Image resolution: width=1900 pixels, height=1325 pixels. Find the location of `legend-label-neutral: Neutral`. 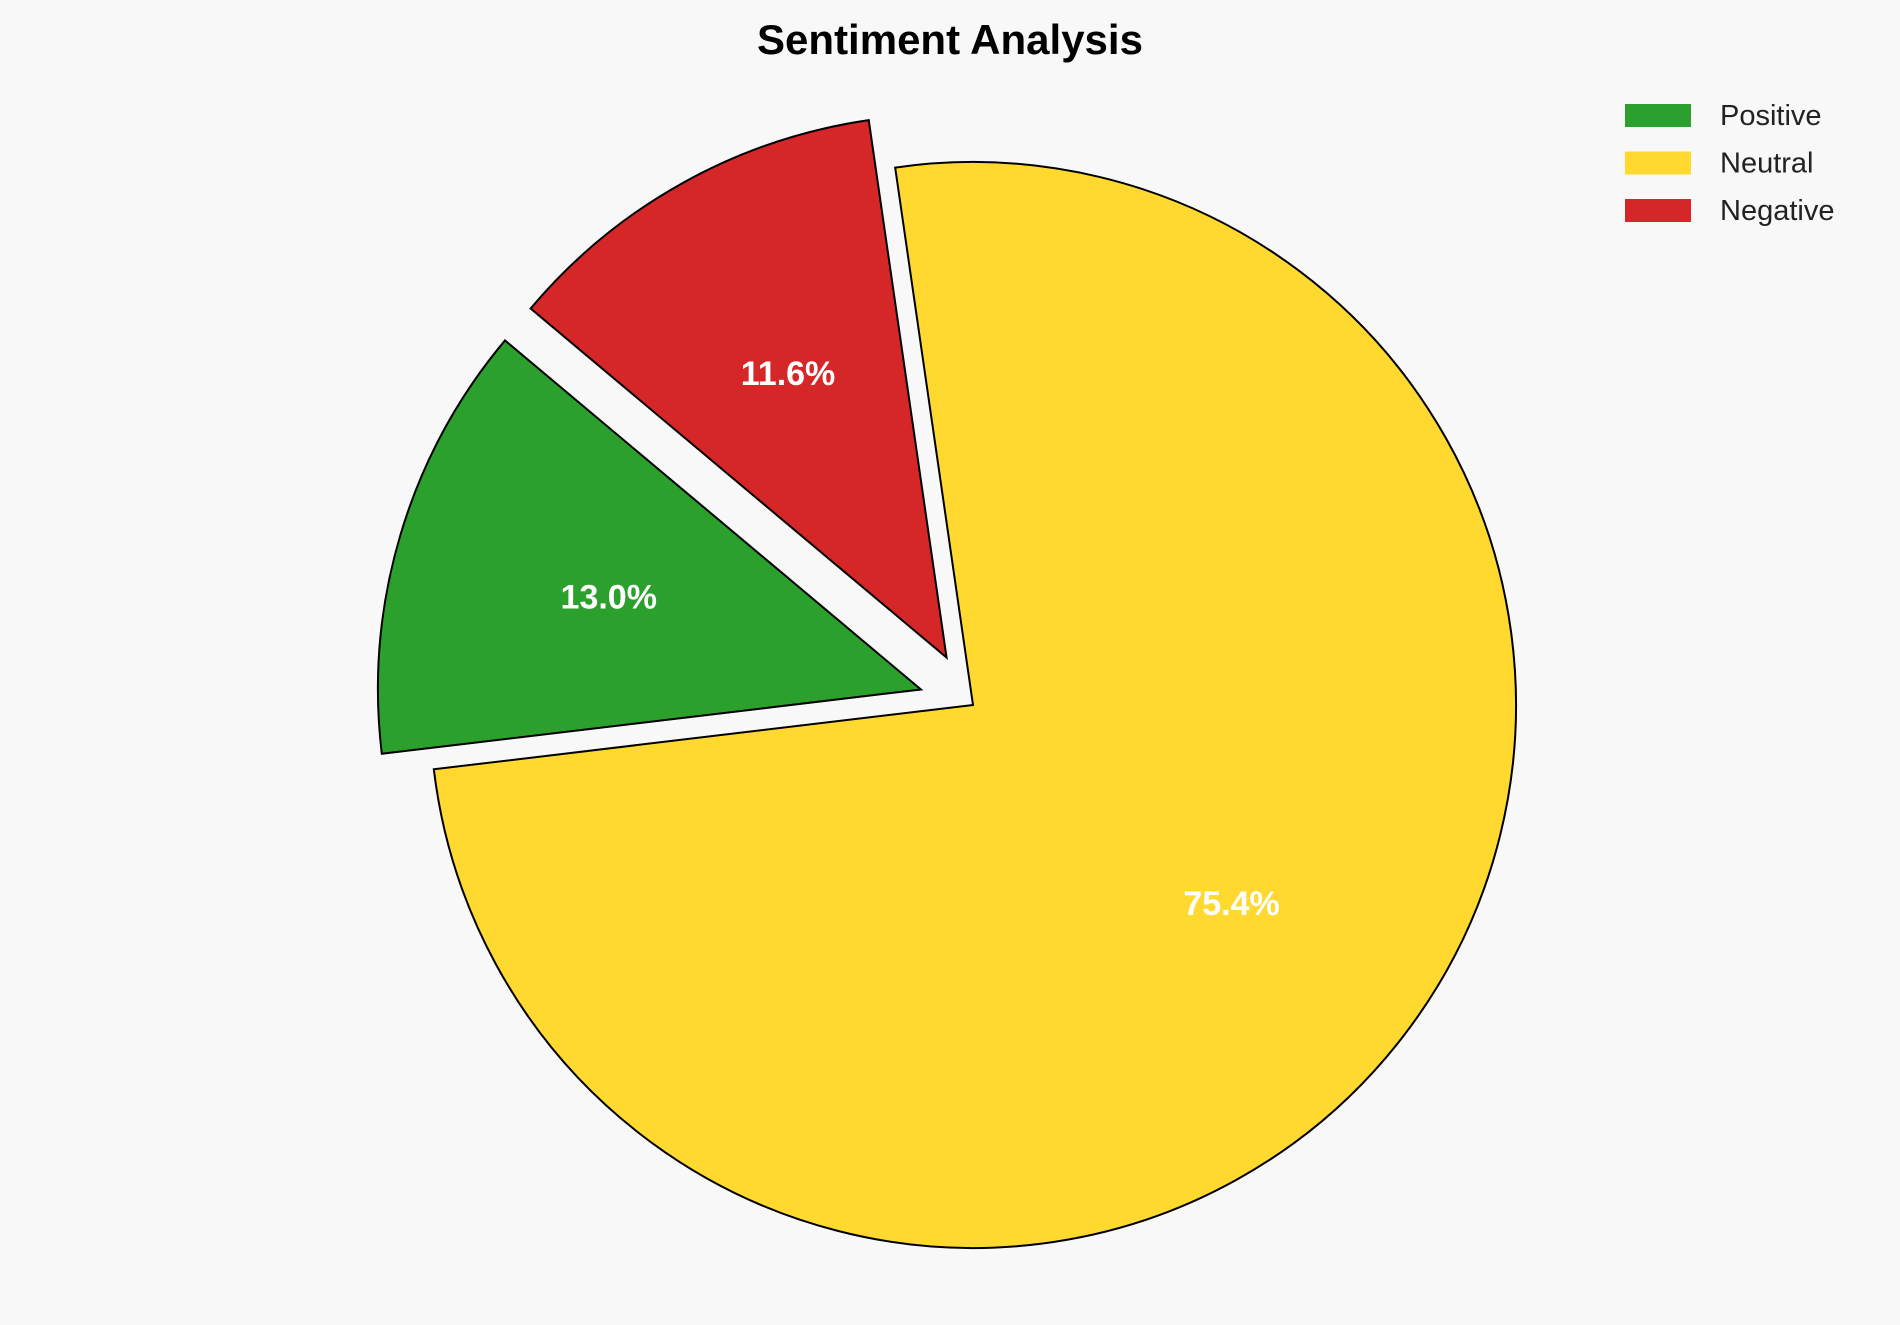

legend-label-neutral: Neutral is located at coordinates (1767, 164).